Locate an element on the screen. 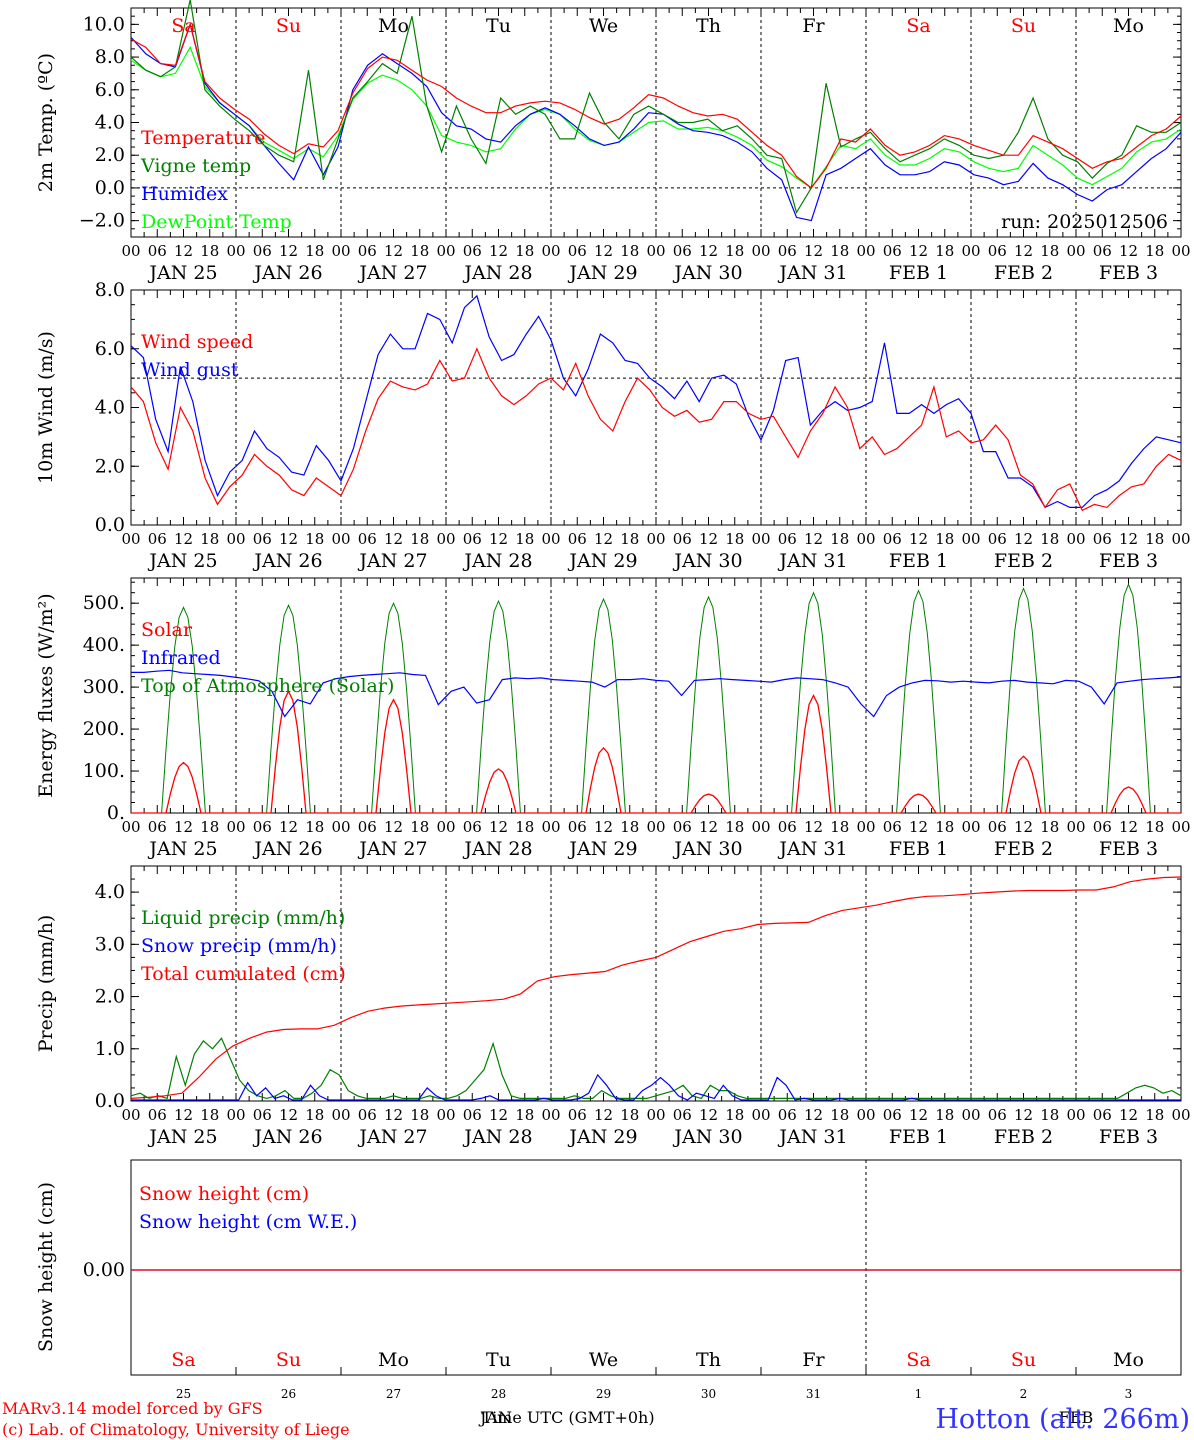 This screenshot has width=1194, height=1440. day-number-label: 30 is located at coordinates (708, 1394).